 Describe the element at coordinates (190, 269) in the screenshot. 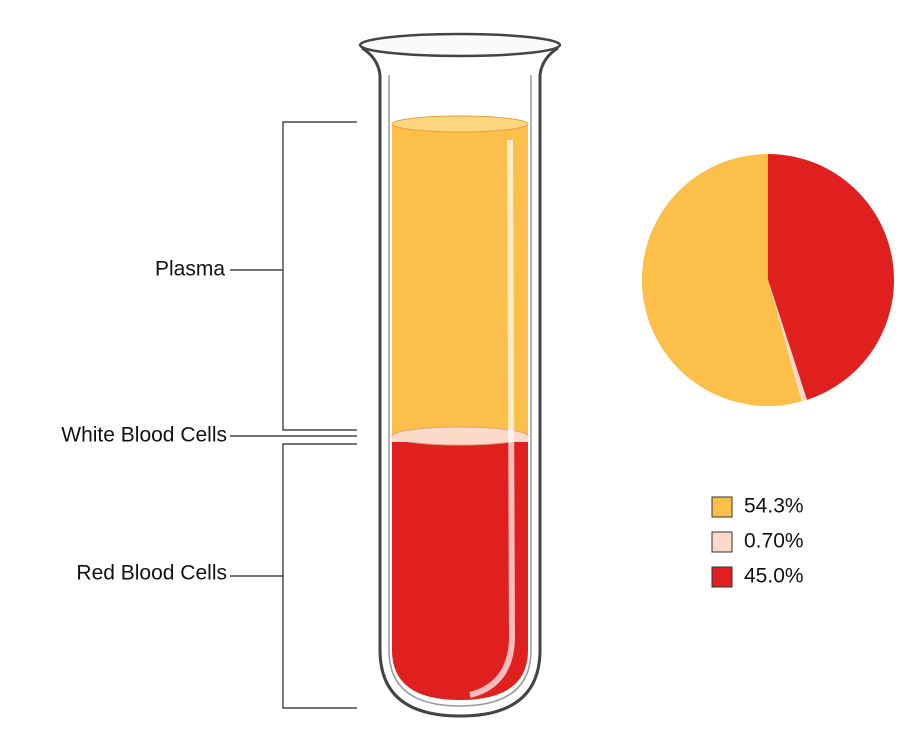

I see `label: Plasma` at that location.